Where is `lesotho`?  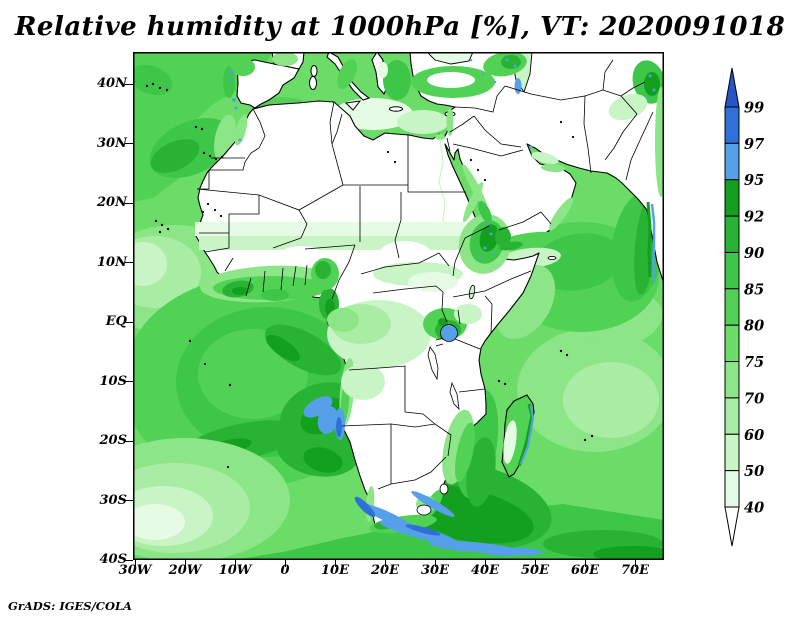 lesotho is located at coordinates (424, 510).